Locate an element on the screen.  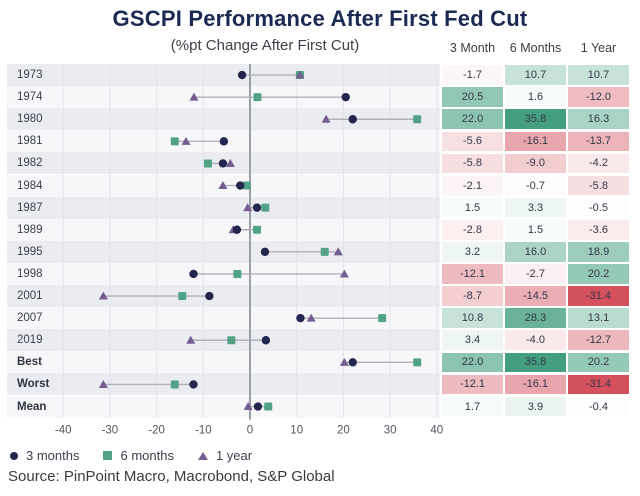
chart-row-band: 2007 is located at coordinates (223, 318).